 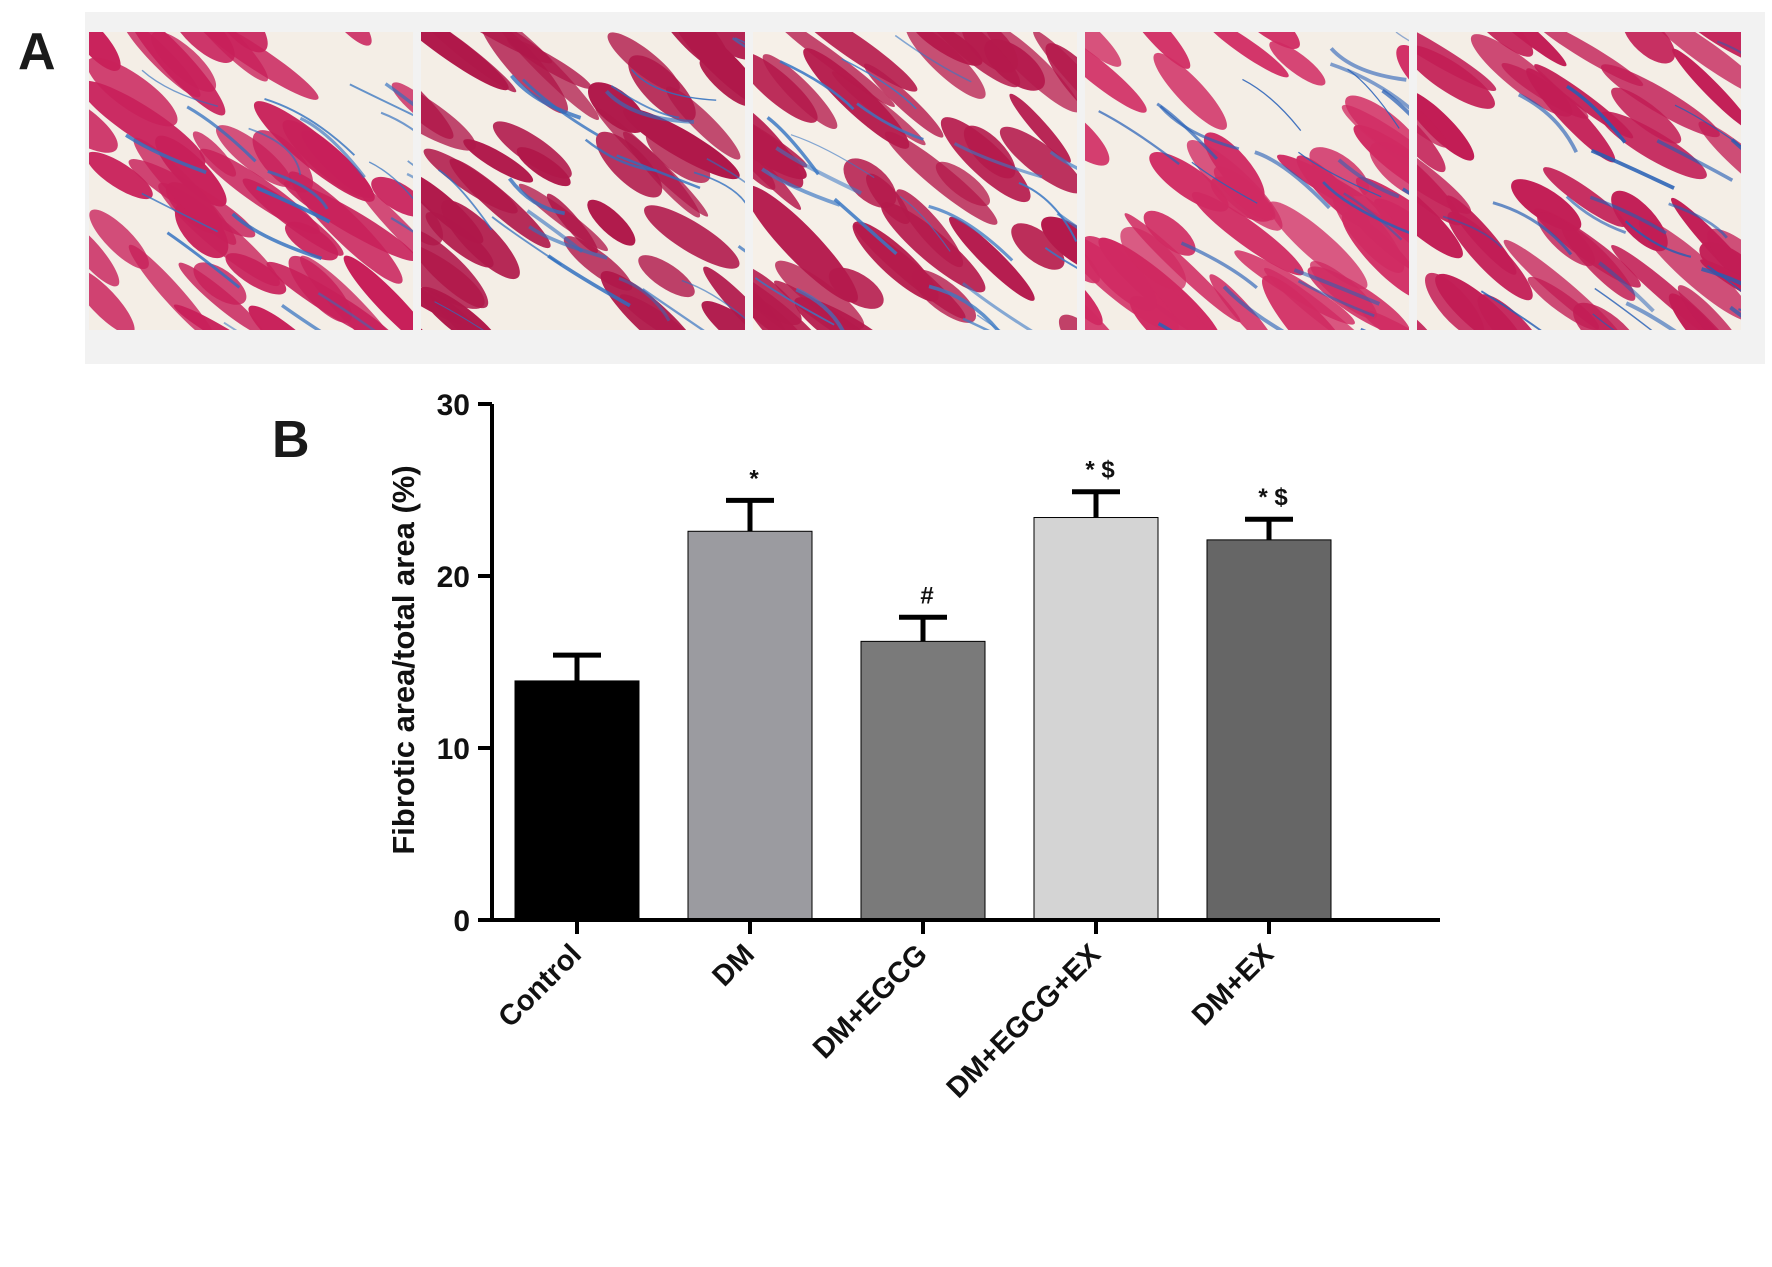 What do you see at coordinates (1024, 1021) in the screenshot?
I see `x-tick-label: DM+EGCG+EX` at bounding box center [1024, 1021].